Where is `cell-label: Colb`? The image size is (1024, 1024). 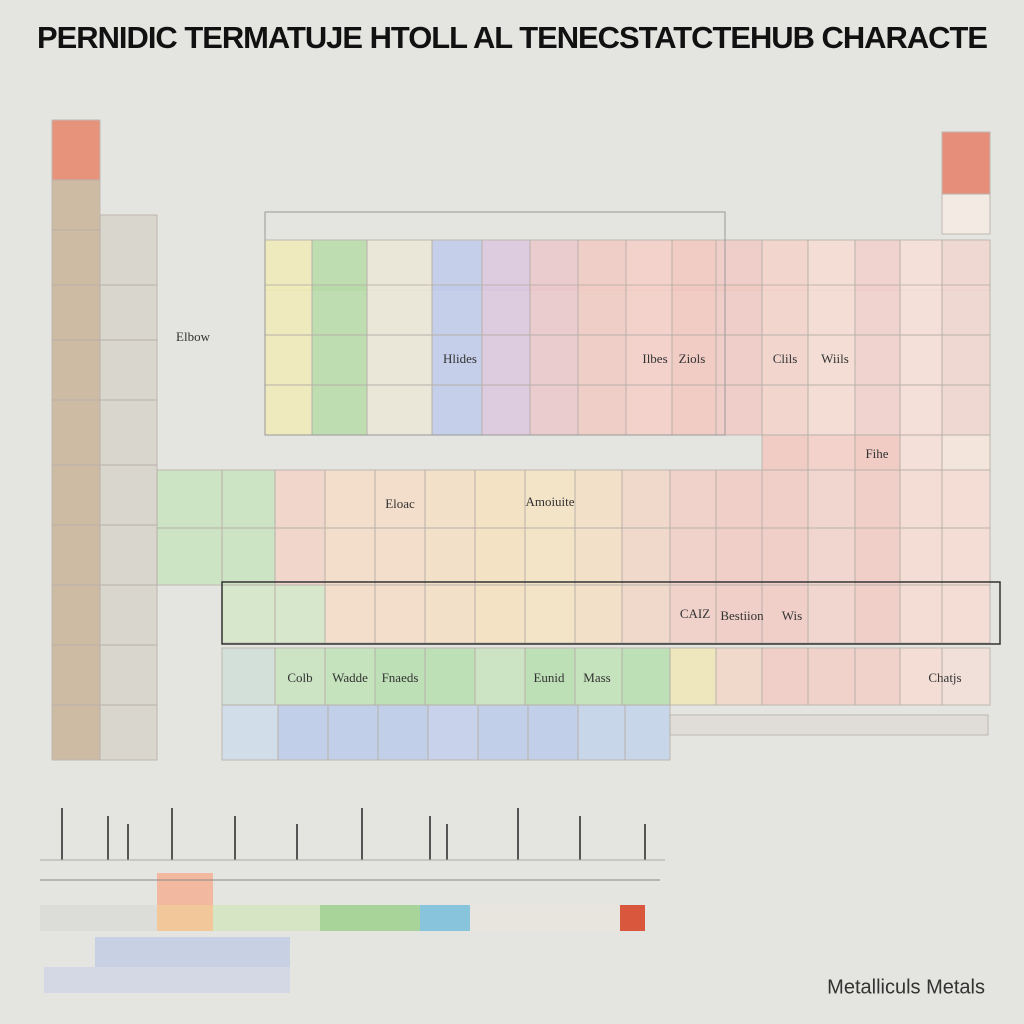
cell-label: Colb is located at coordinates (299, 677).